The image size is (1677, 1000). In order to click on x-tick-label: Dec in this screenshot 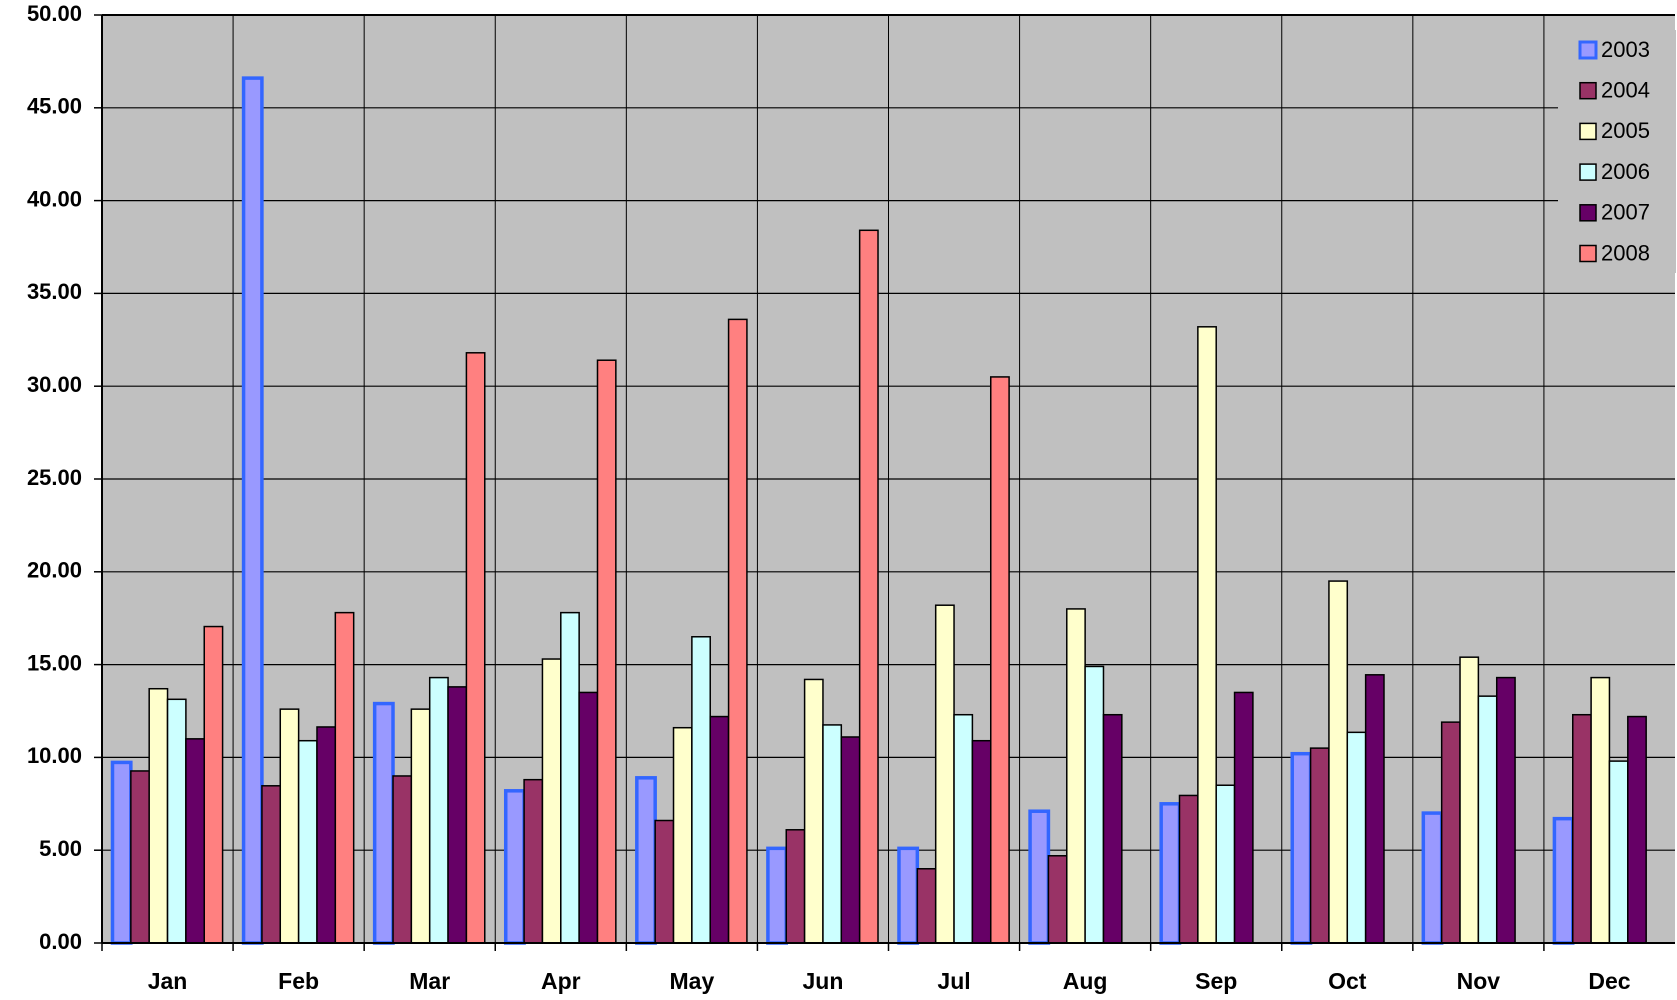, I will do `click(1609, 981)`.